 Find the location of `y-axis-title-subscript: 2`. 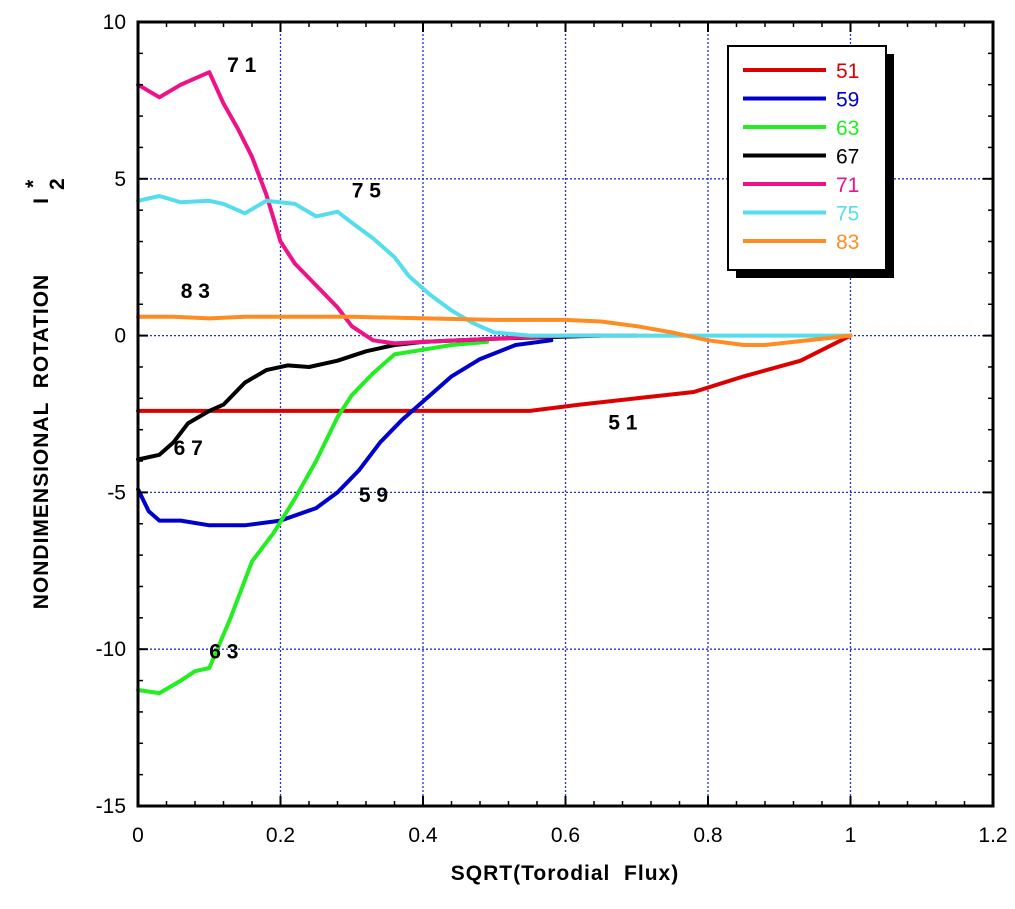

y-axis-title-subscript: 2 is located at coordinates (57, 183).